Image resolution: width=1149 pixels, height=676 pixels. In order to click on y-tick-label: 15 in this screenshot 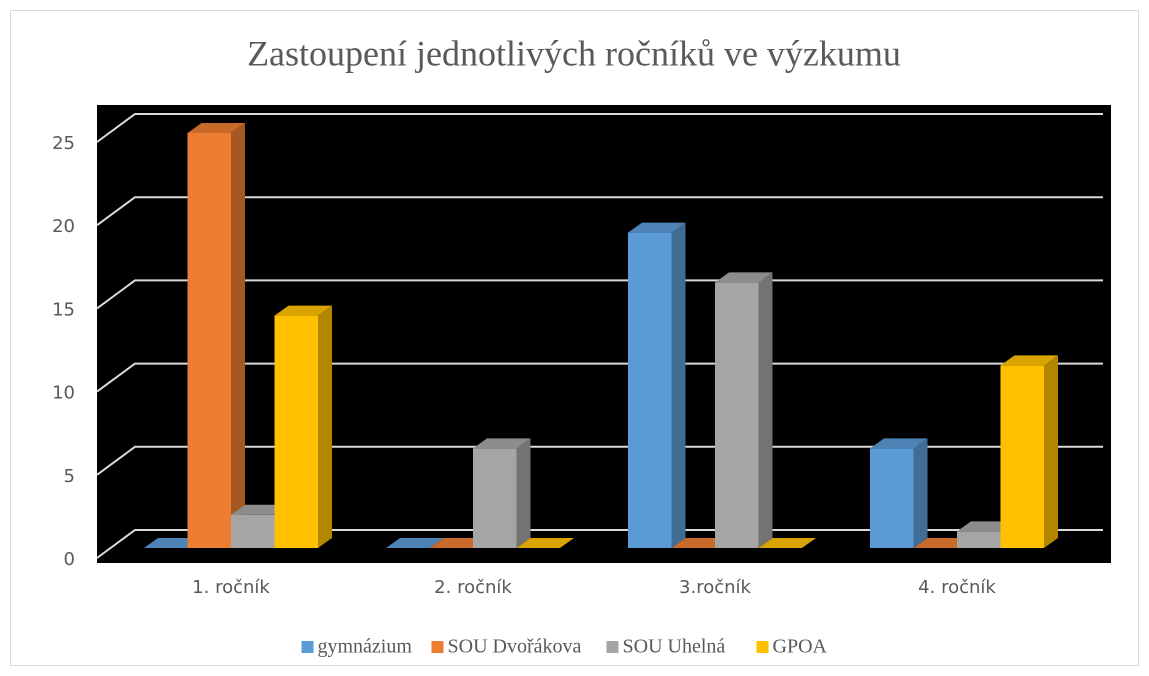, I will do `click(63, 309)`.